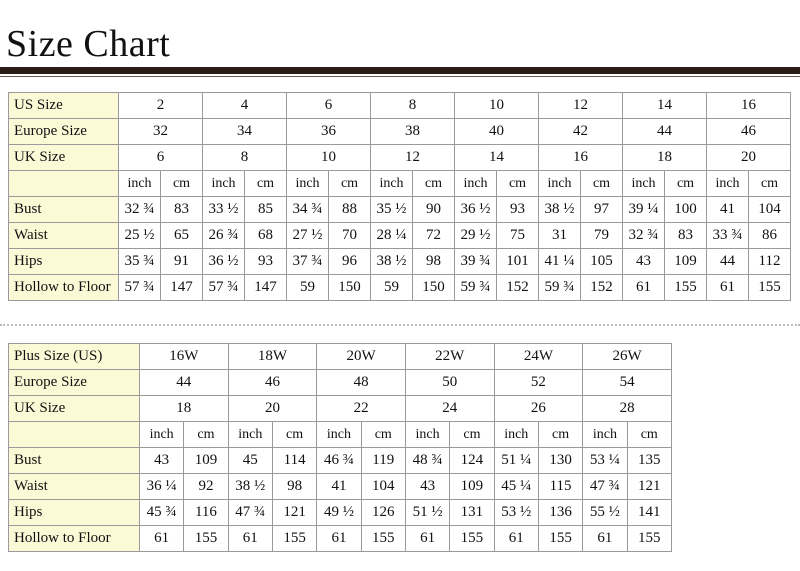 The image size is (800, 571). What do you see at coordinates (649, 460) in the screenshot?
I see `measure-cell: 135` at bounding box center [649, 460].